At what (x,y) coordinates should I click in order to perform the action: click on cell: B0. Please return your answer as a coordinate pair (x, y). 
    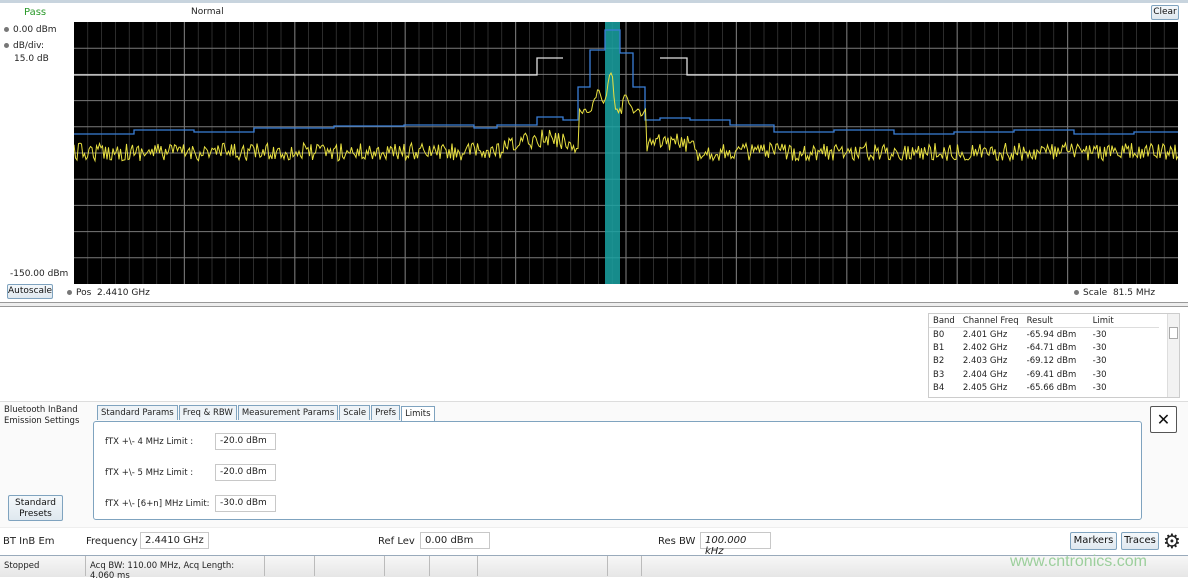
    Looking at the image, I should click on (939, 334).